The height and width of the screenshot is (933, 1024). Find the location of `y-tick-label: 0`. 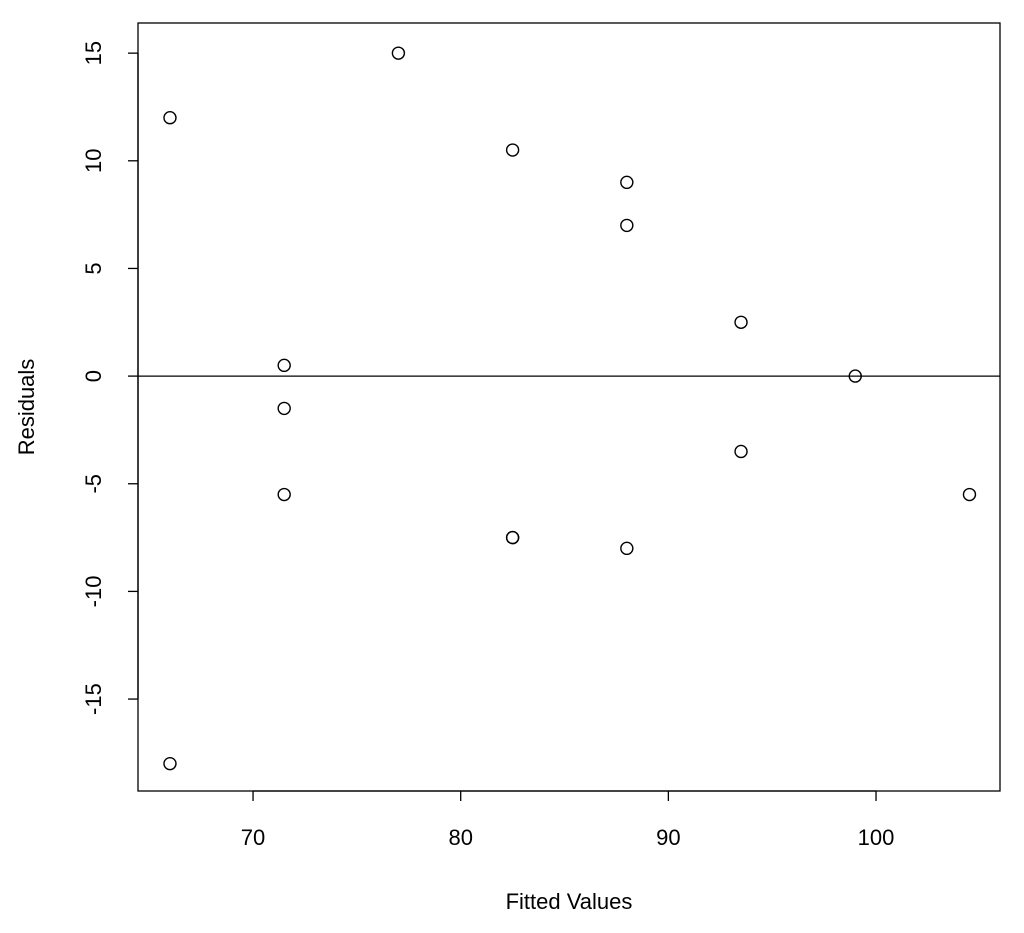

y-tick-label: 0 is located at coordinates (93, 376).